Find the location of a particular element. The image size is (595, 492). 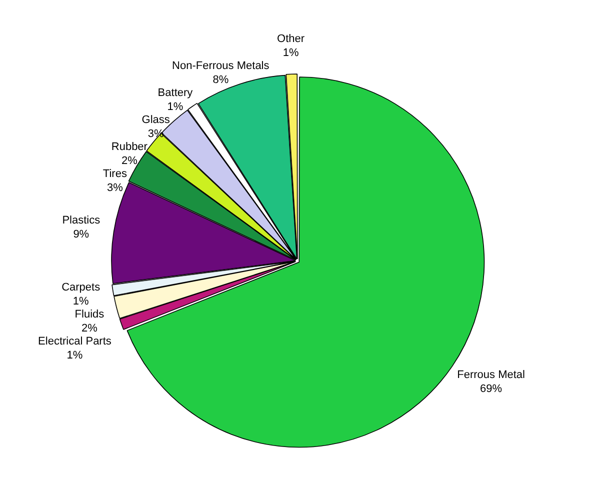

slice-label: Plastics is located at coordinates (81, 220).